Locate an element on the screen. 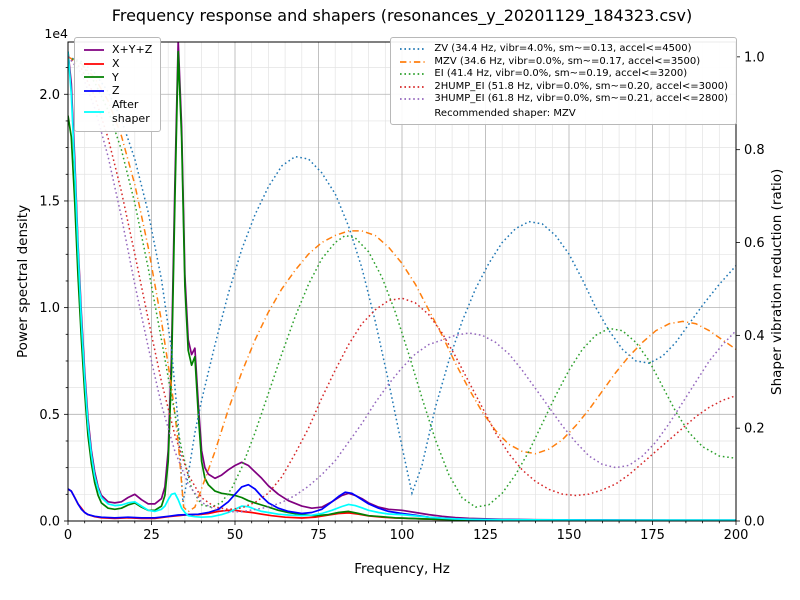  right-y-tick-label: 0.8 is located at coordinates (754, 150).